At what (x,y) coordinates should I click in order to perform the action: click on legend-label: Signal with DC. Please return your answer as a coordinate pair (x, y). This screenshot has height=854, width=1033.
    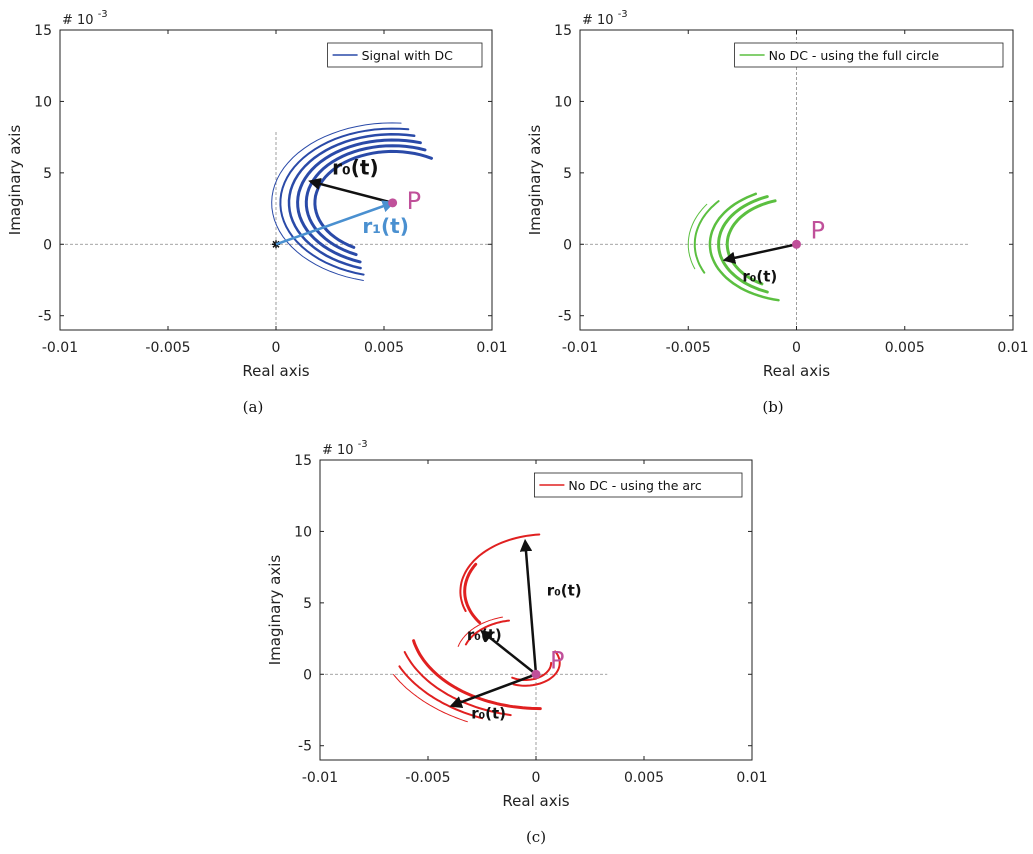
    Looking at the image, I should click on (407, 55).